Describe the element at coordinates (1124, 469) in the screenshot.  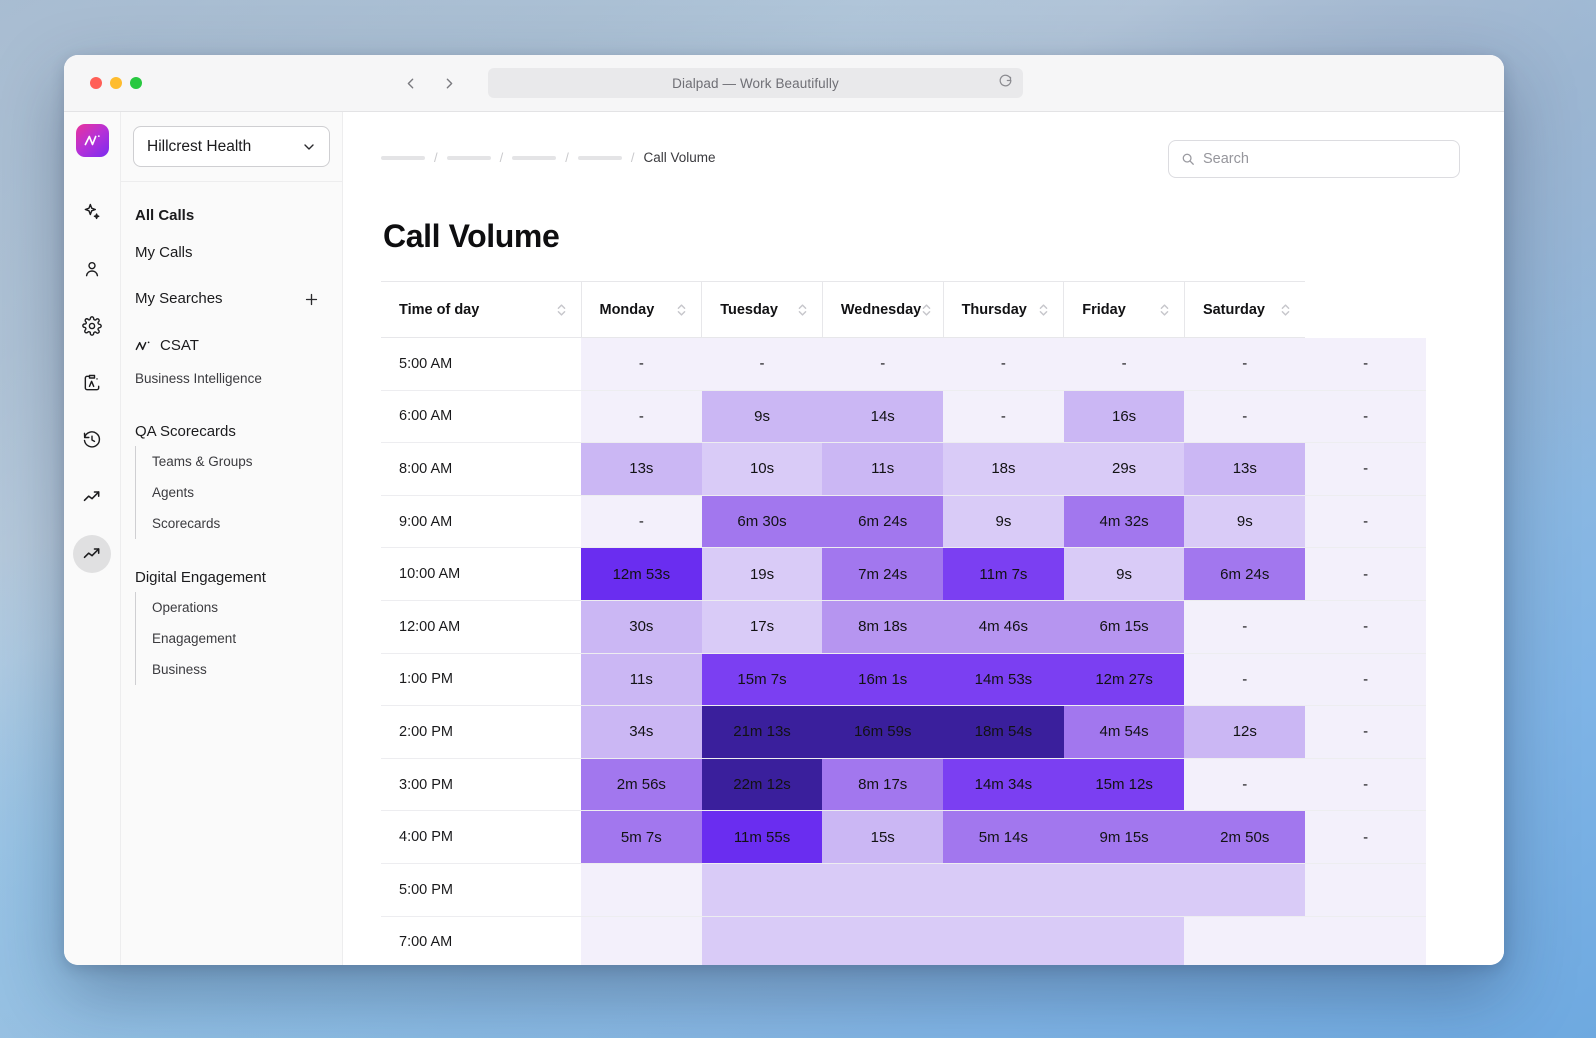
I see `heatmap-cell: 29s` at that location.